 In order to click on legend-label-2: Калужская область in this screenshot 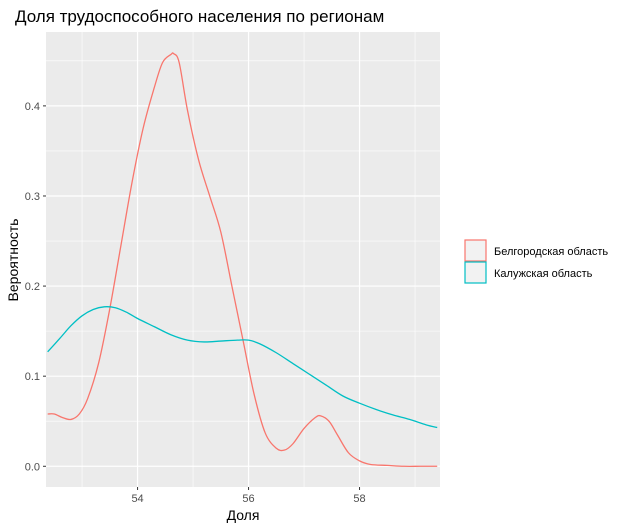, I will do `click(543, 274)`.